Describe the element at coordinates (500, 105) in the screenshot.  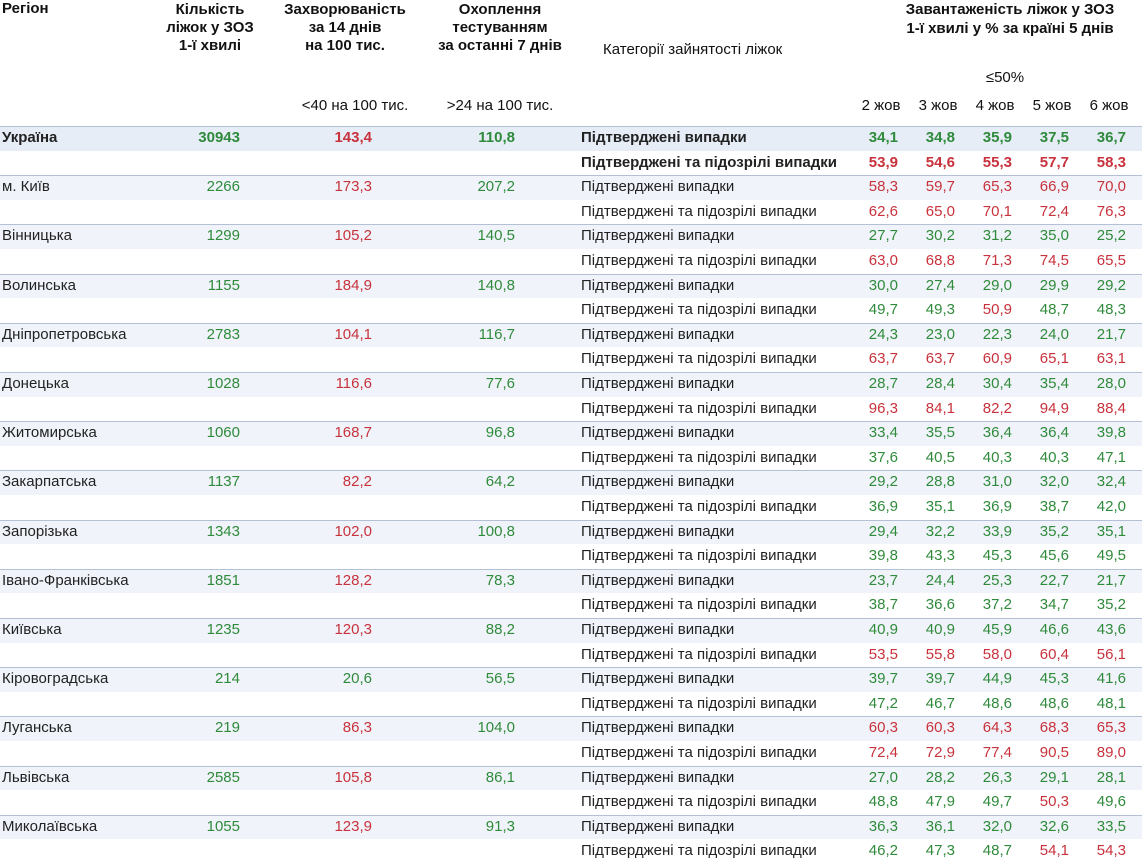
I see `testing-threshold: >24 на 100 тис.` at that location.